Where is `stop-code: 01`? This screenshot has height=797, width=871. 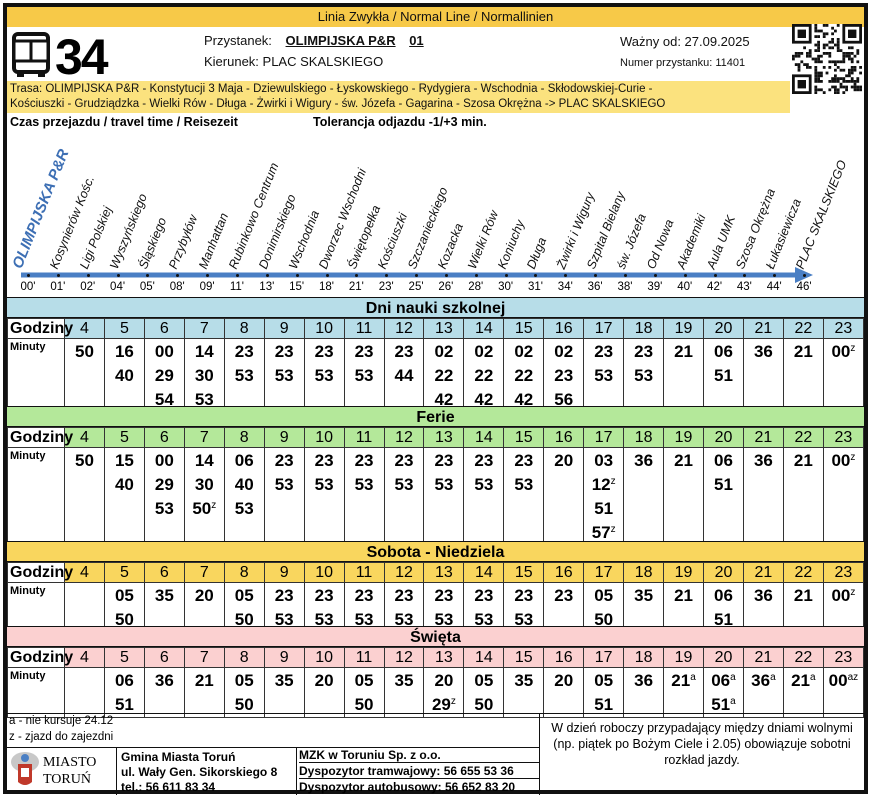
stop-code: 01 is located at coordinates (416, 40).